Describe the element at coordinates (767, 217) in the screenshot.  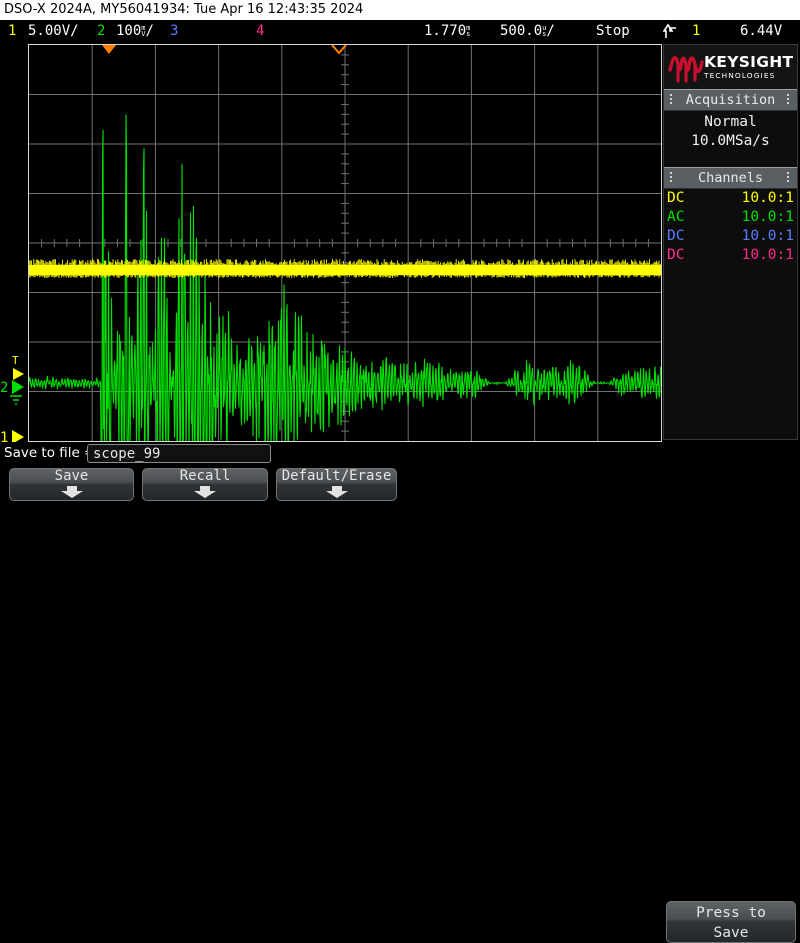
I see `channel-2-probe-ratio: 10.0:1` at that location.